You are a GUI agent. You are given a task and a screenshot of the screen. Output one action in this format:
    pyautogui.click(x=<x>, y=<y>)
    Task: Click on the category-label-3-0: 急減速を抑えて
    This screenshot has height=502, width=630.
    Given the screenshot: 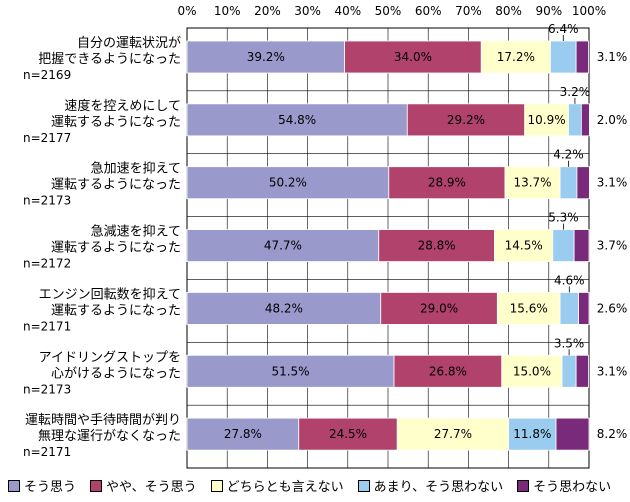 What is the action you would take?
    pyautogui.click(x=136, y=232)
    